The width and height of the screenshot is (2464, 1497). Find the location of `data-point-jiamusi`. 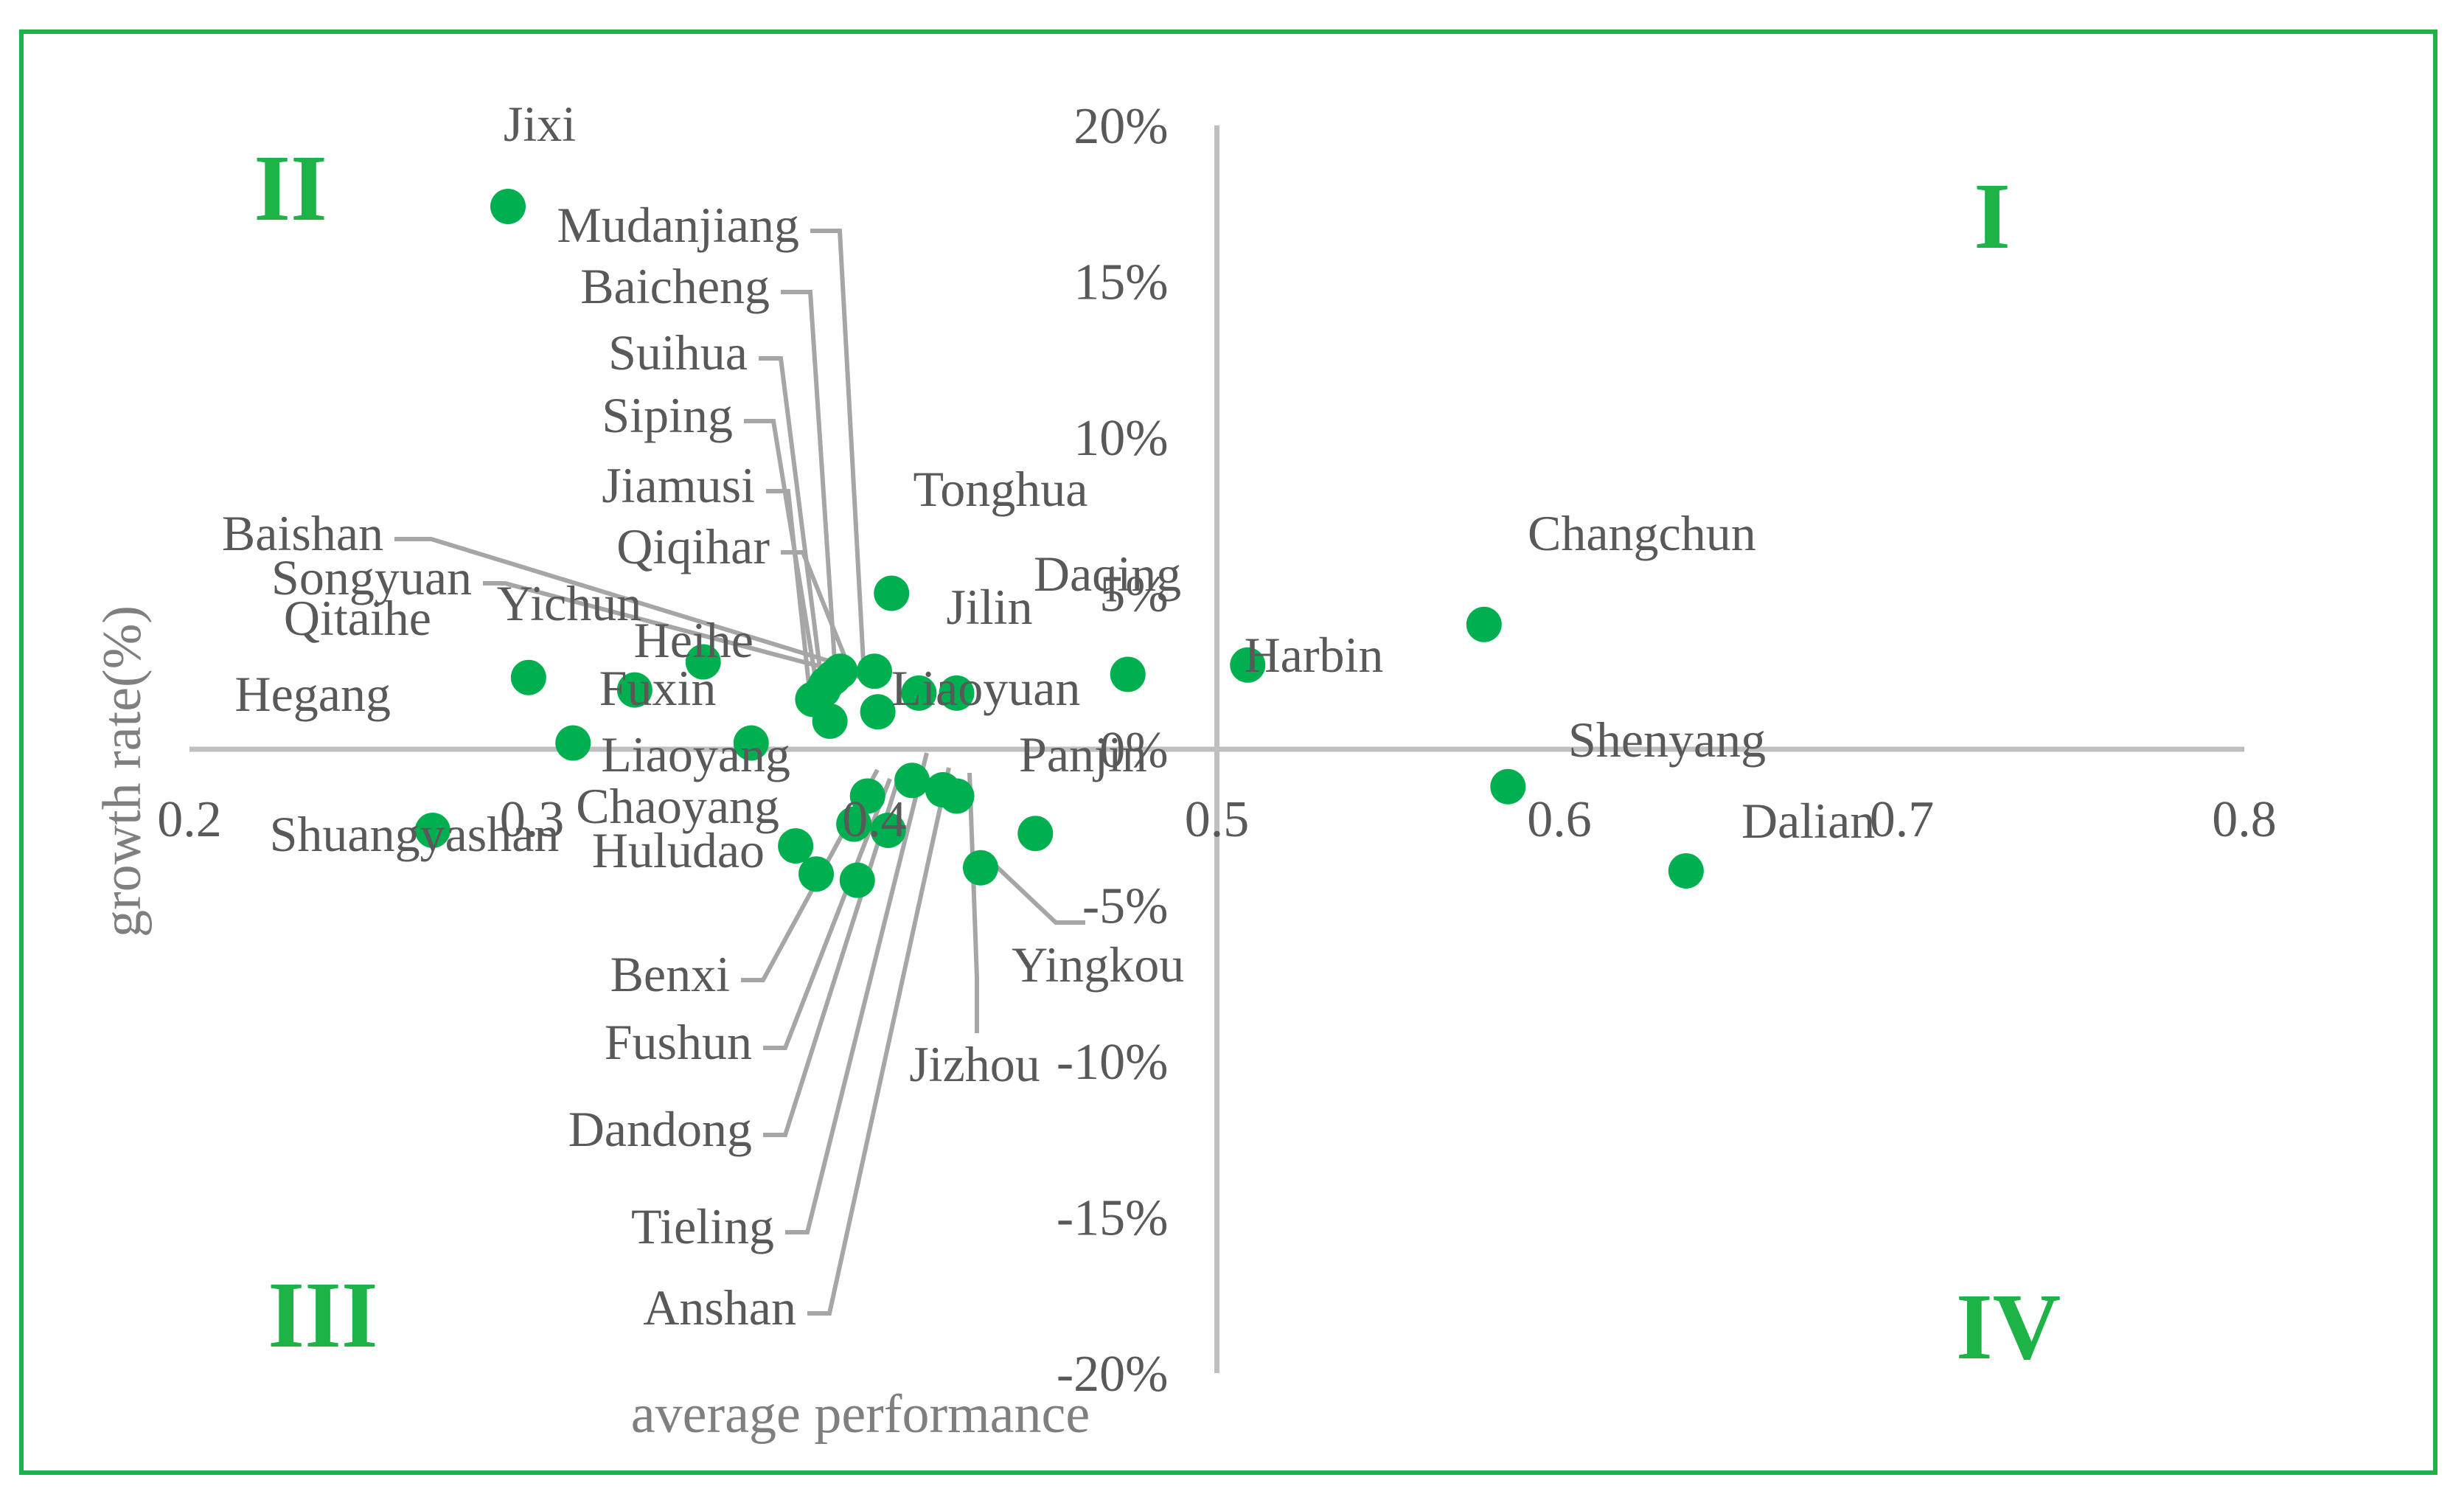

data-point-jiamusi is located at coordinates (830, 721).